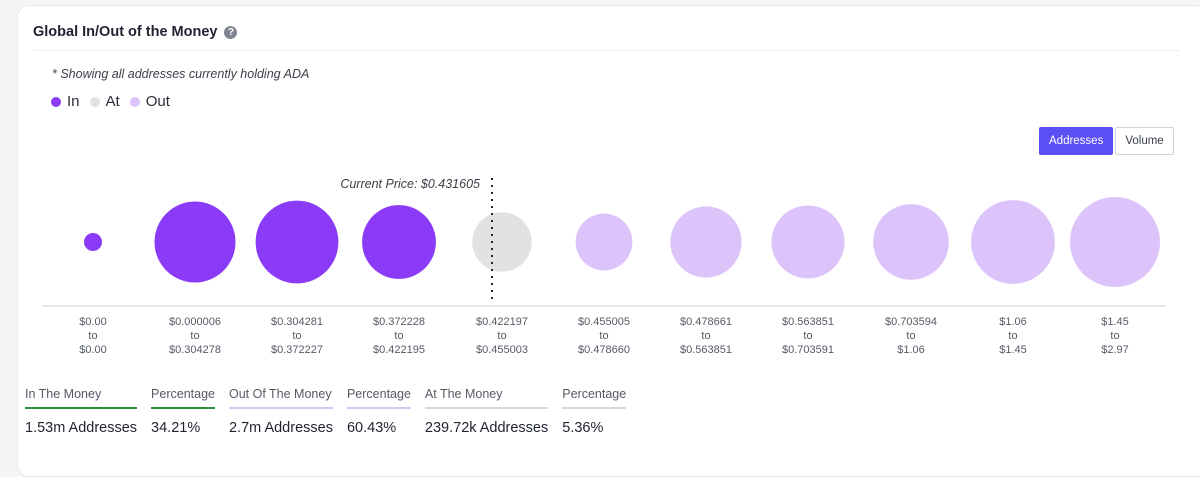 Image resolution: width=1200 pixels, height=477 pixels. What do you see at coordinates (399, 350) in the screenshot?
I see `tick-range-to: $0.422195` at bounding box center [399, 350].